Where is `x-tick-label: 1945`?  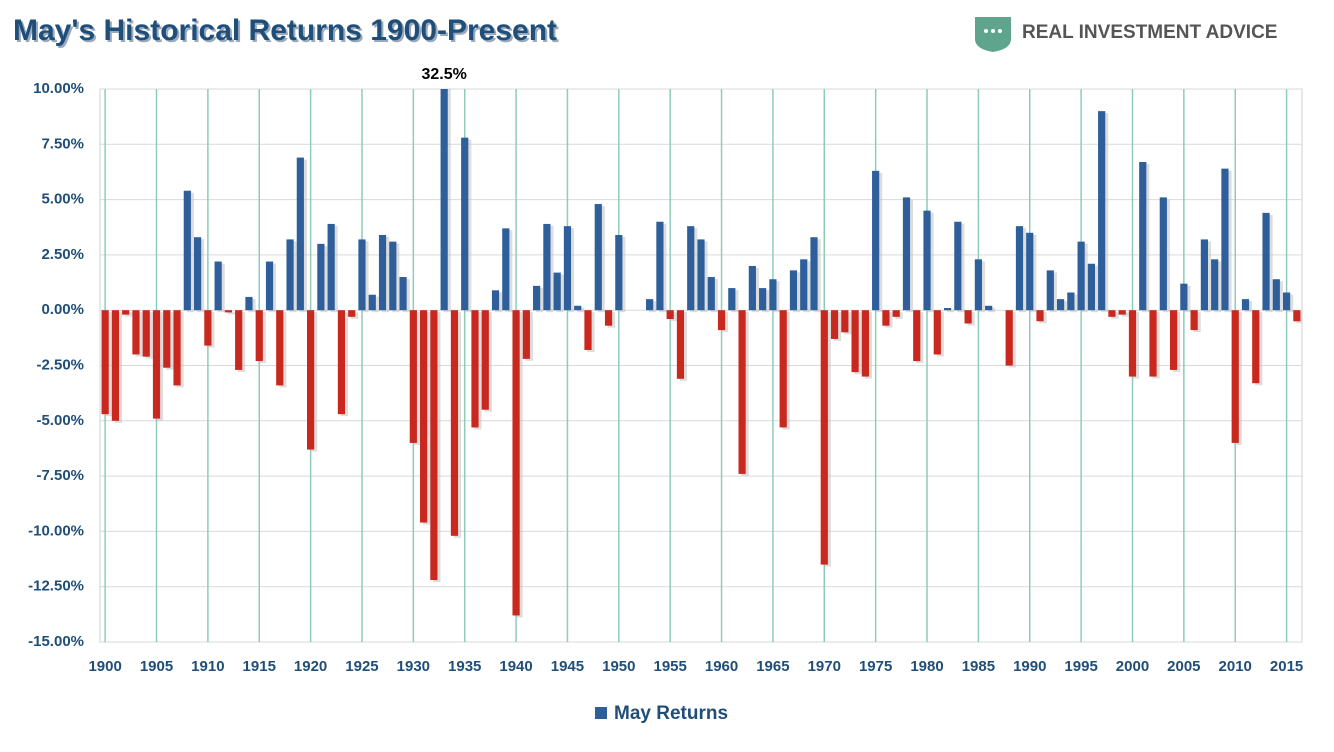 x-tick-label: 1945 is located at coordinates (567, 666).